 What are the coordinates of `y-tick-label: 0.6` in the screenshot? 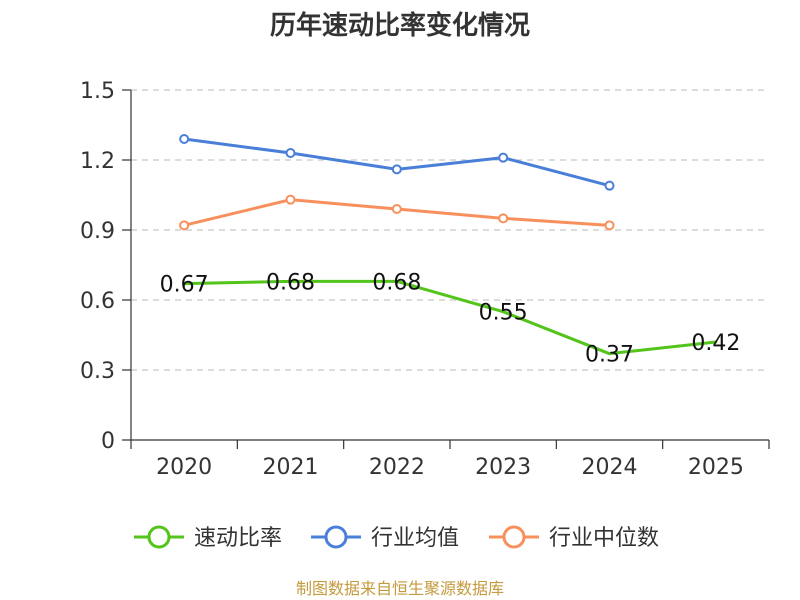 It's located at (97, 301).